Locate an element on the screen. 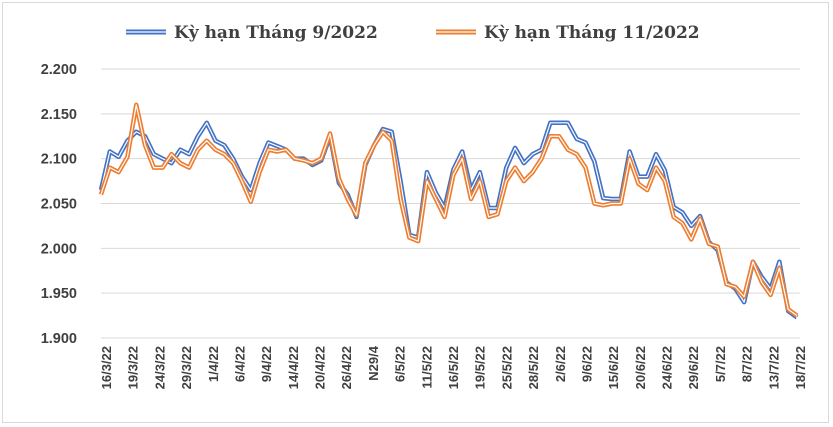 The image size is (833, 427). x-tick-label: 24/6/22 is located at coordinates (667, 367).